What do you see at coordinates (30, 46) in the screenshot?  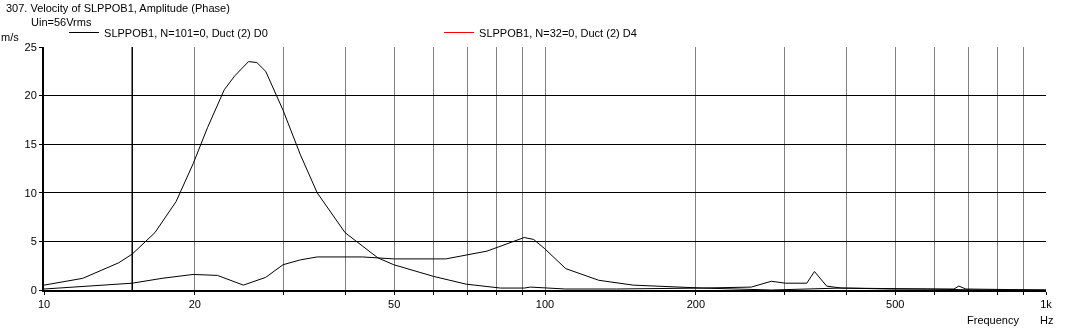 I see `y-tick-label: 25` at bounding box center [30, 46].